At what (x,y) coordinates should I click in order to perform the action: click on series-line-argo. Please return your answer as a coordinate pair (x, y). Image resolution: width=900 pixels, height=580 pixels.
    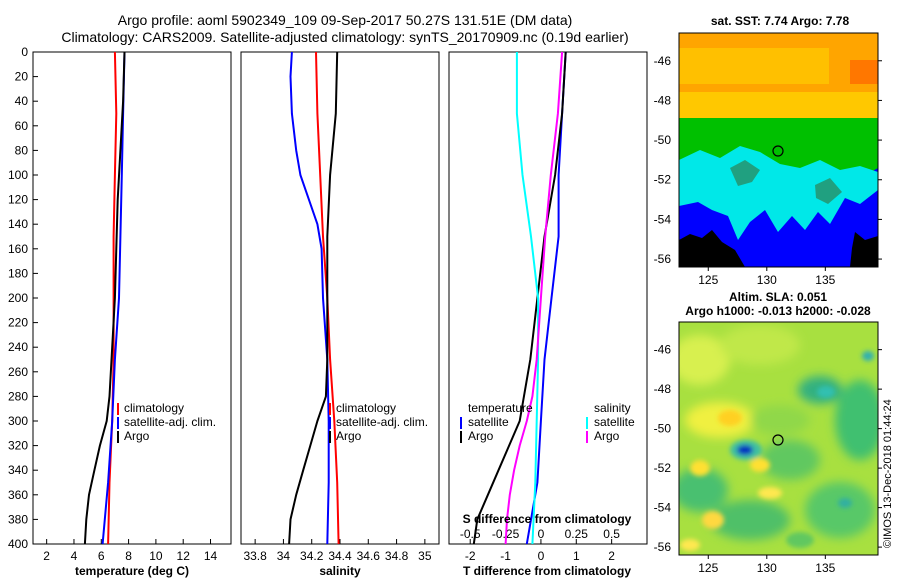
    Looking at the image, I should click on (313, 298).